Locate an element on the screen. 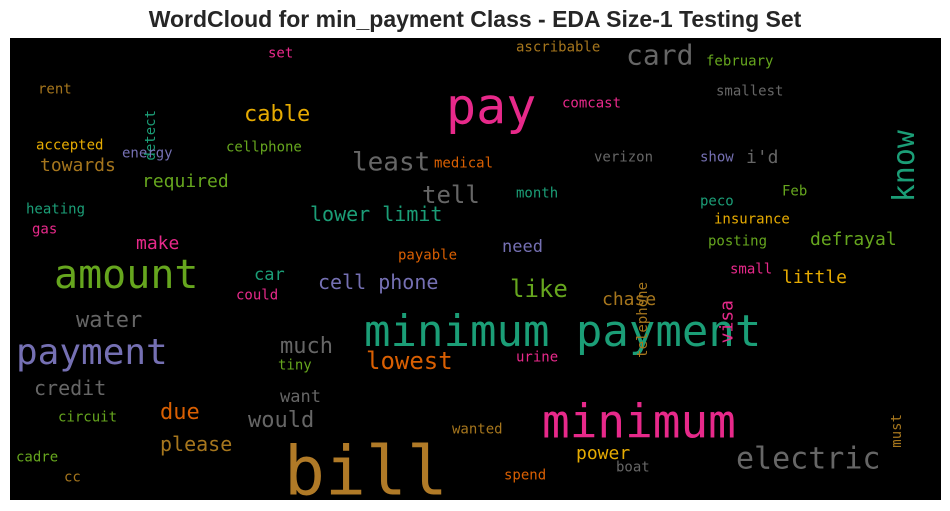  word-insurance: insurance is located at coordinates (752, 219).